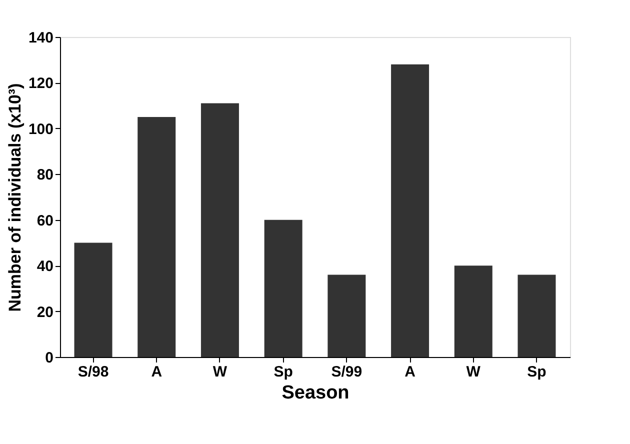 The image size is (630, 444). What do you see at coordinates (93, 372) in the screenshot?
I see `x-tick-label: S/98` at bounding box center [93, 372].